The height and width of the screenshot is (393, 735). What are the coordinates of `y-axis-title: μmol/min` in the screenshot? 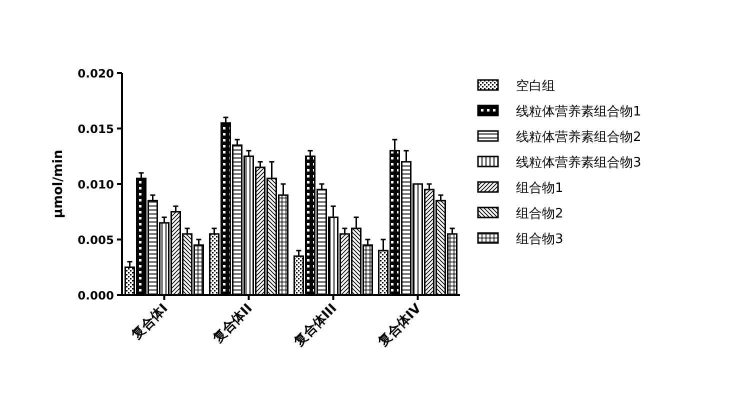 It's located at (58, 184).